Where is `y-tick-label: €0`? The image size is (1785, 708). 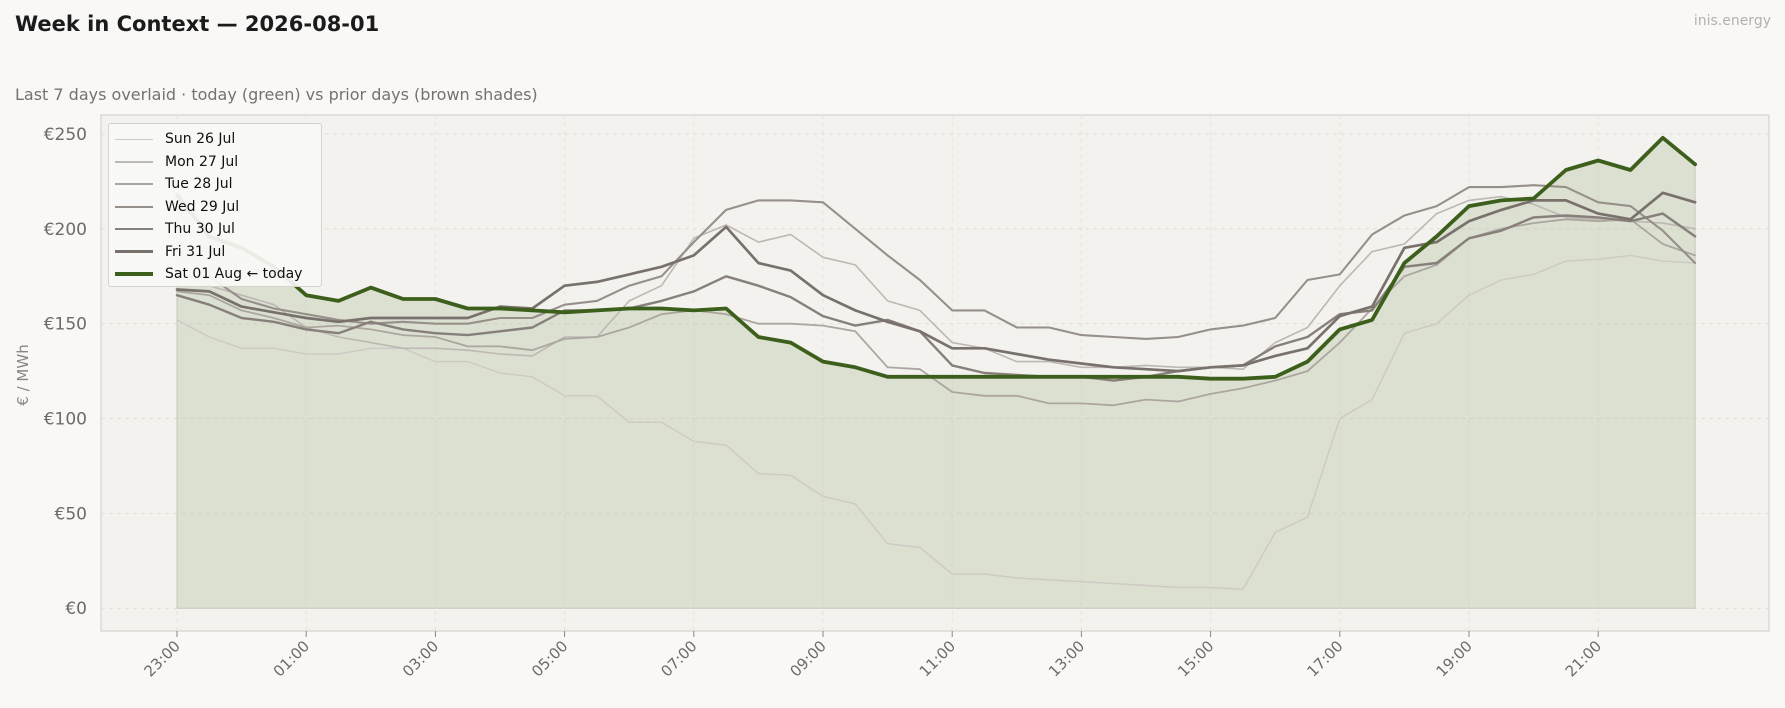
y-tick-label: €0 is located at coordinates (76, 609).